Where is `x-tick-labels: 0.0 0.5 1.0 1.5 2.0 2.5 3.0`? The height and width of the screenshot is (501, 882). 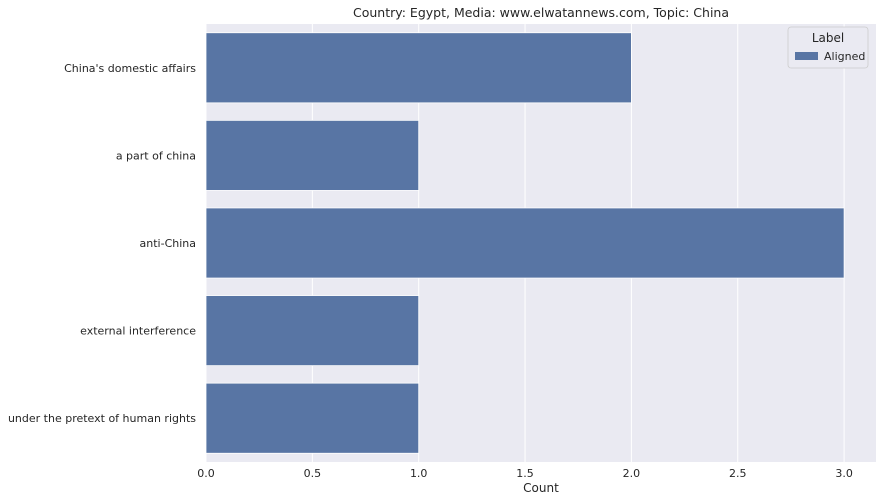 x-tick-labels: 0.0 0.5 1.0 1.5 2.0 2.5 3.0 is located at coordinates (525, 473).